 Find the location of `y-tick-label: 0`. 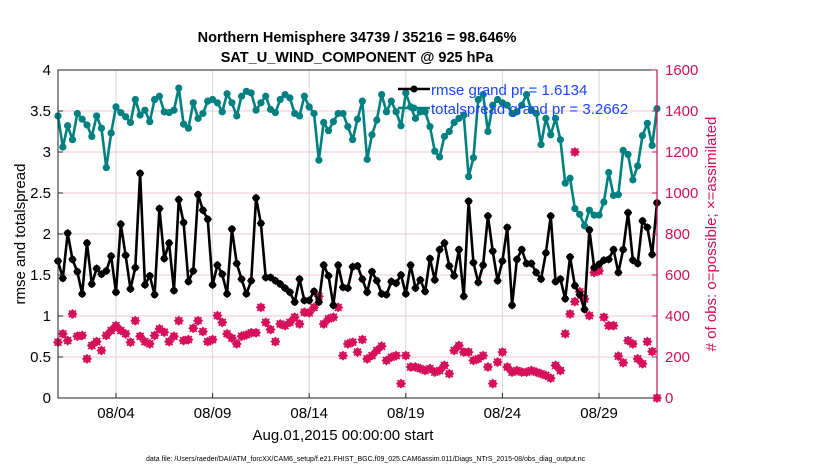

y-tick-label: 0 is located at coordinates (47, 398).